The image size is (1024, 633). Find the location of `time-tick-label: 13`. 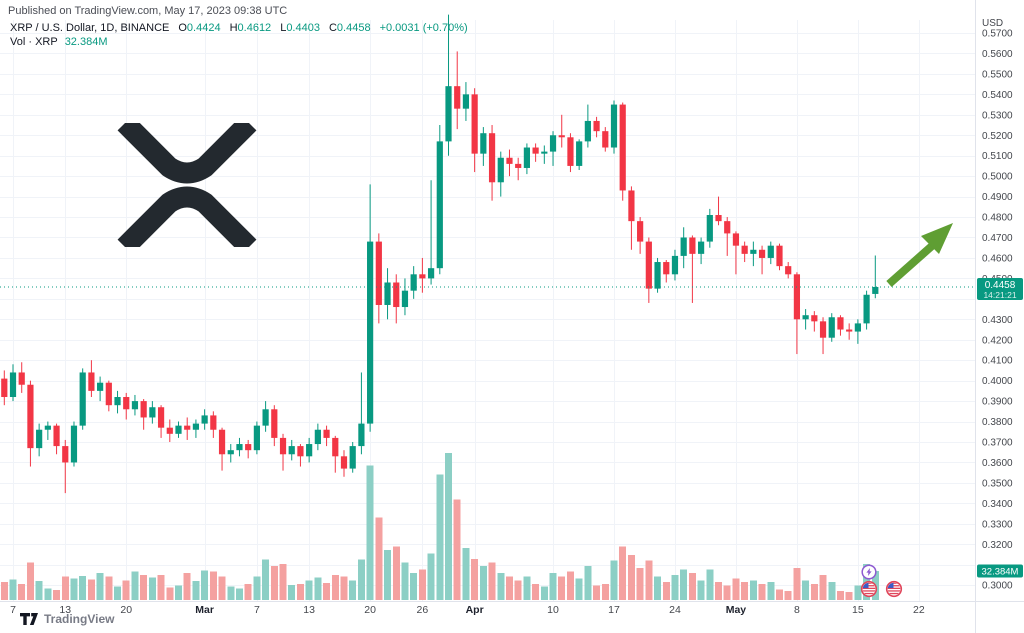

time-tick-label: 13 is located at coordinates (65, 610).